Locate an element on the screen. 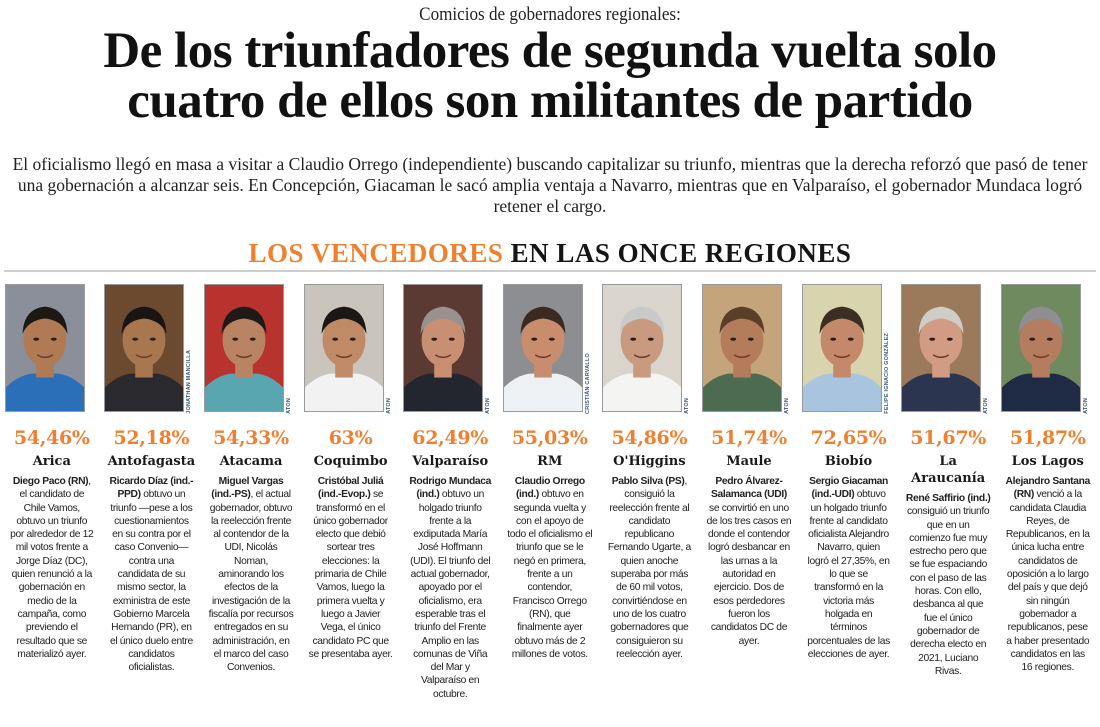 This screenshot has width=1100, height=727. region-name: Maule is located at coordinates (749, 461).